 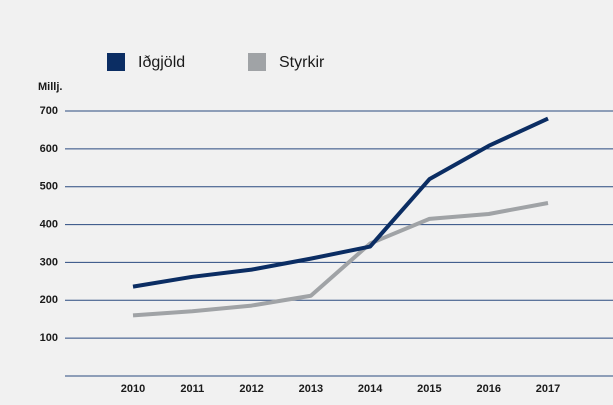 What do you see at coordinates (192, 389) in the screenshot?
I see `x-tick-label: 2011` at bounding box center [192, 389].